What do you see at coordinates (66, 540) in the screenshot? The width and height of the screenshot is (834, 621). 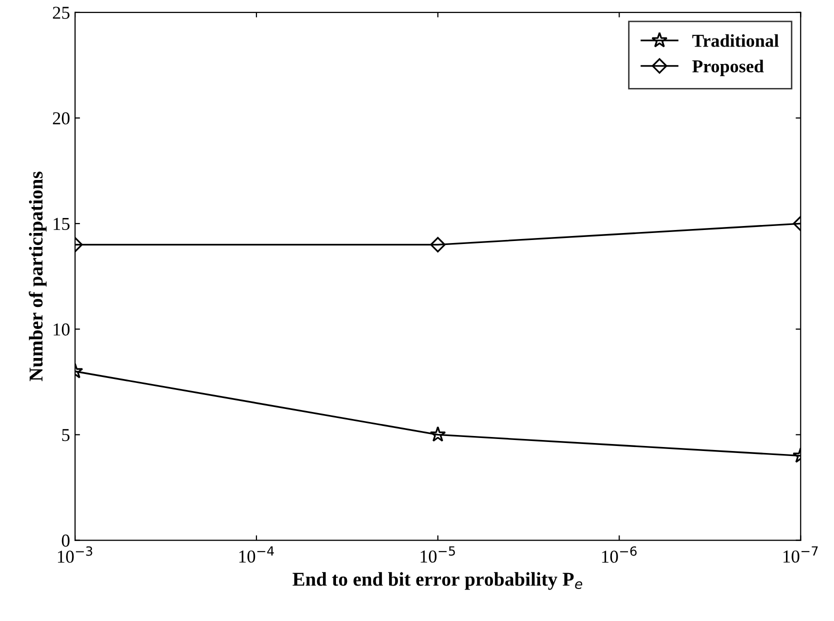 I see `y-tick-label: 0` at bounding box center [66, 540].